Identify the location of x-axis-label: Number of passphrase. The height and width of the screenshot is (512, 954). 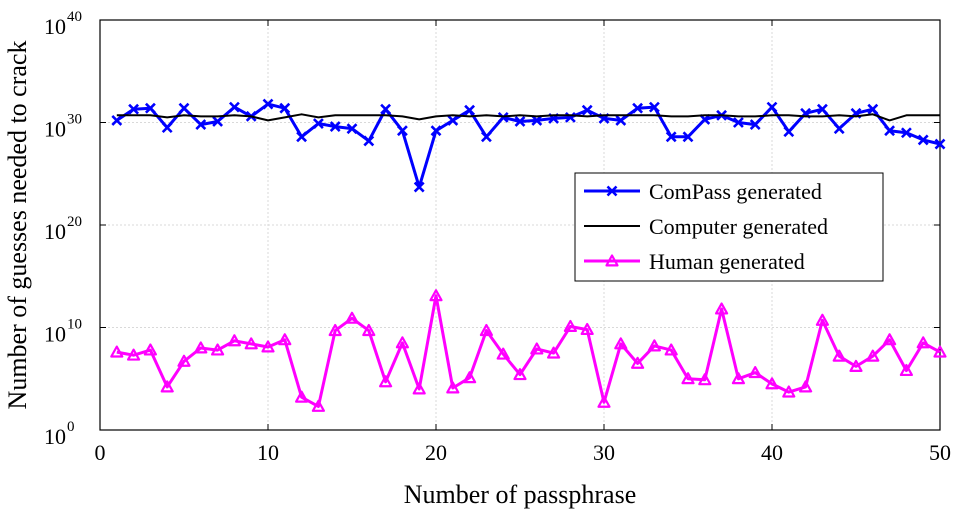
(520, 494).